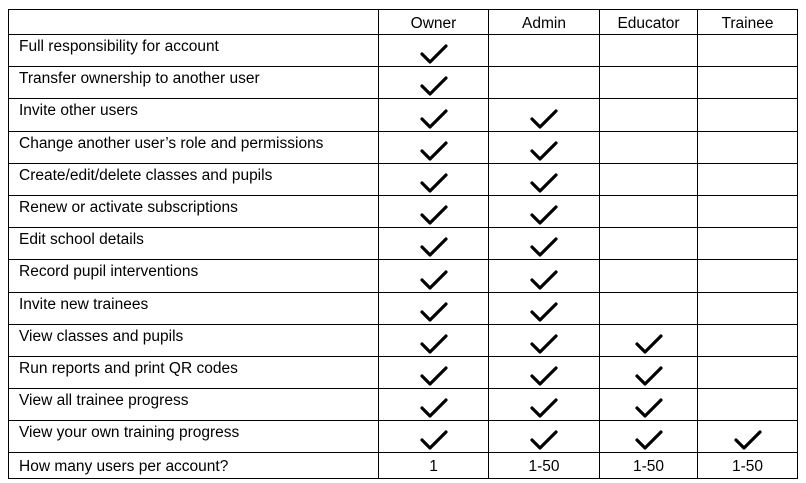 The height and width of the screenshot is (483, 806). I want to click on admin-count: 1-50, so click(544, 466).